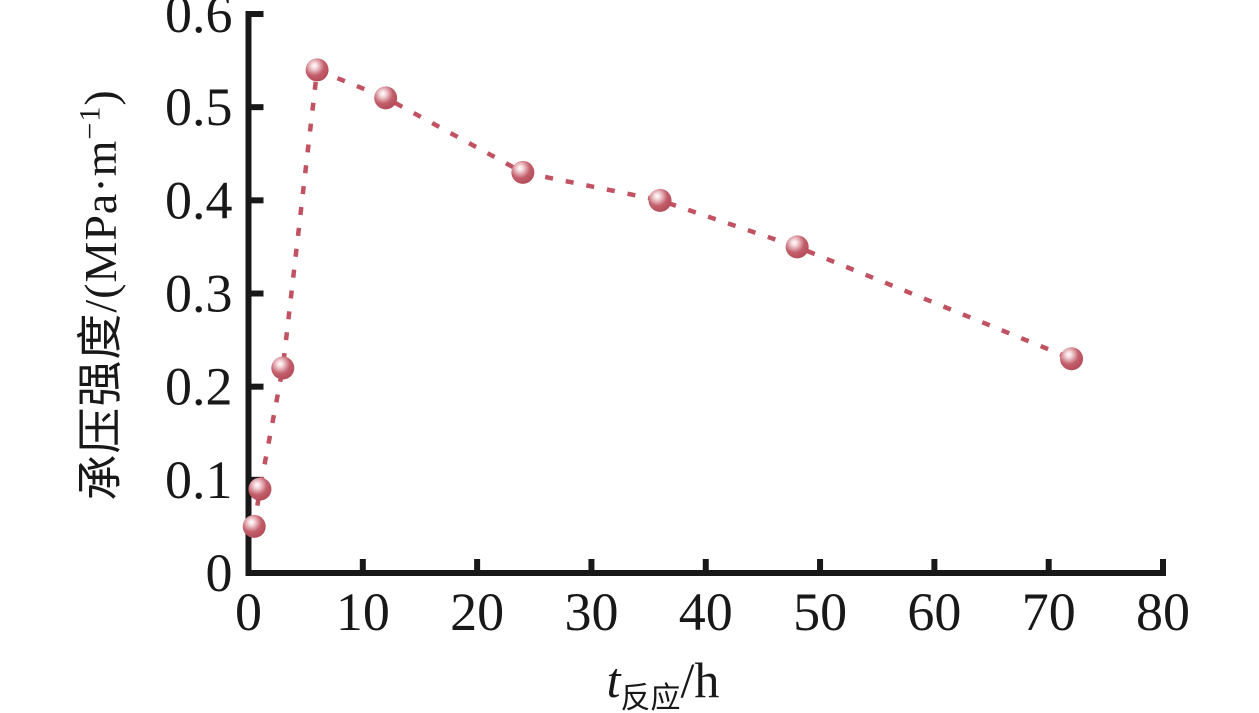 The image size is (1259, 713). I want to click on x-axis-title-variable: t, so click(613, 680).